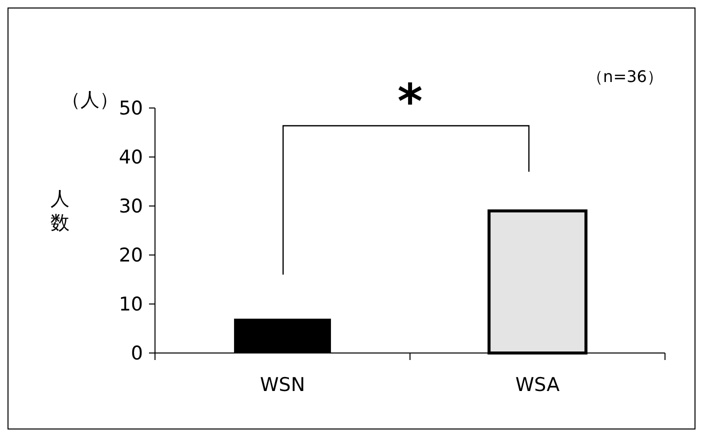 The height and width of the screenshot is (437, 703). What do you see at coordinates (90, 100) in the screenshot?
I see `text: （人）` at bounding box center [90, 100].